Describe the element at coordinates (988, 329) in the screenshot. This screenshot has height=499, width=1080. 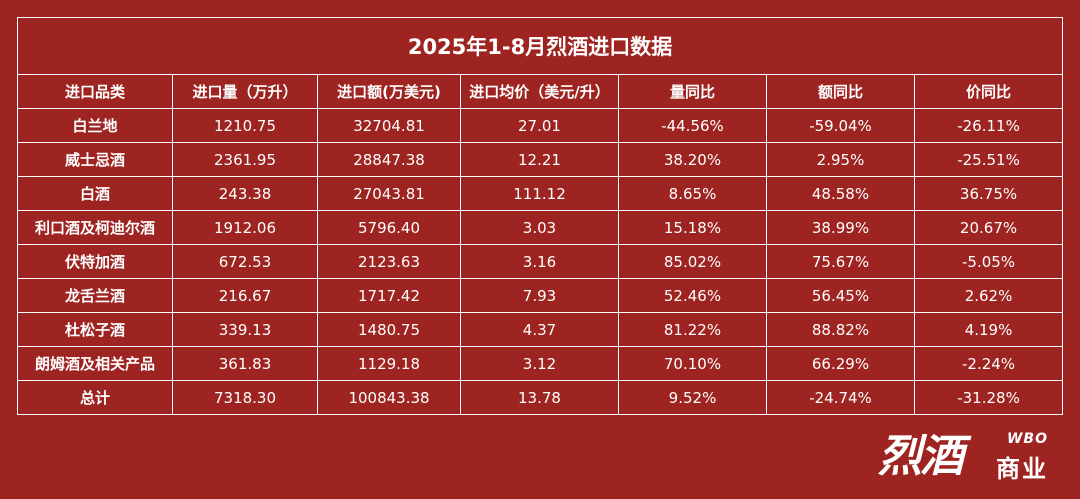
I see `price-yoy-cell: 4.19%` at that location.